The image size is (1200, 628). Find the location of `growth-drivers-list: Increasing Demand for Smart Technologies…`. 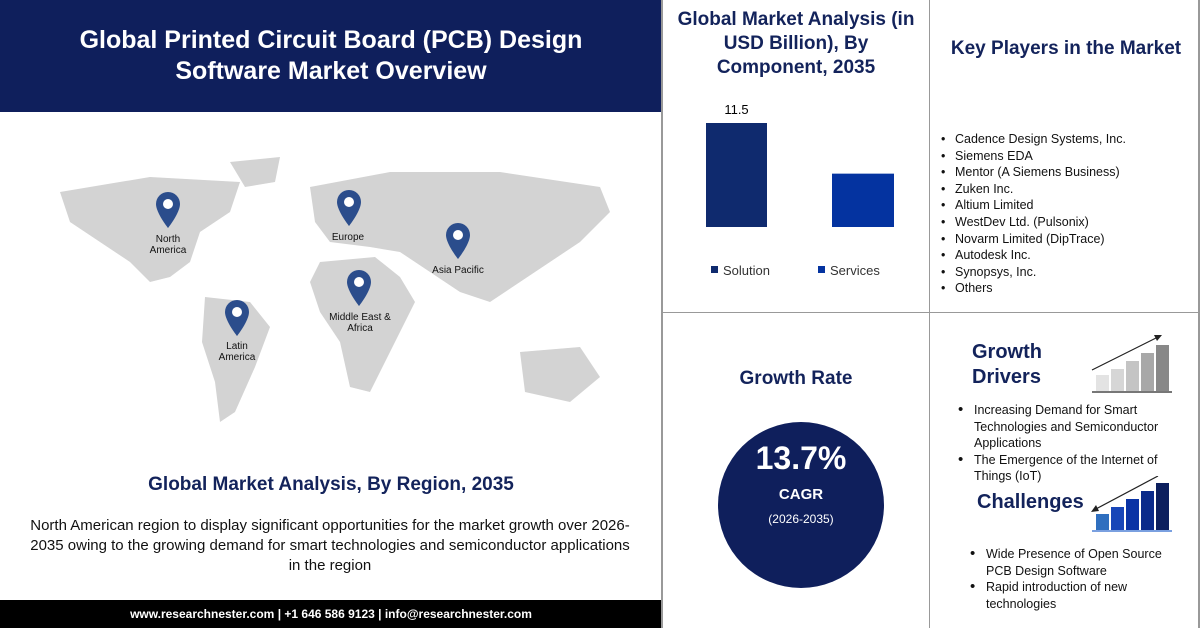

growth-drivers-list: Increasing Demand for Smart Technologies… is located at coordinates (1072, 443).